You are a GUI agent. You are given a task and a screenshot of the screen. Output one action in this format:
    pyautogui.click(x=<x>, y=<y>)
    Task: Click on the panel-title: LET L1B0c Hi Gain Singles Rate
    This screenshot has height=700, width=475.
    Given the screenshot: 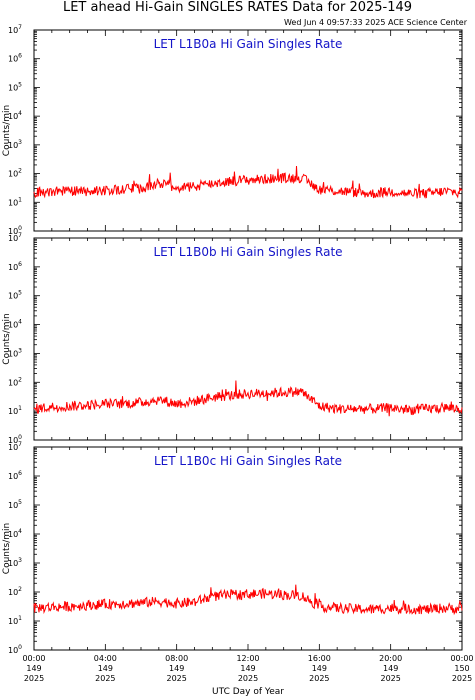 What is the action you would take?
    pyautogui.click(x=248, y=461)
    